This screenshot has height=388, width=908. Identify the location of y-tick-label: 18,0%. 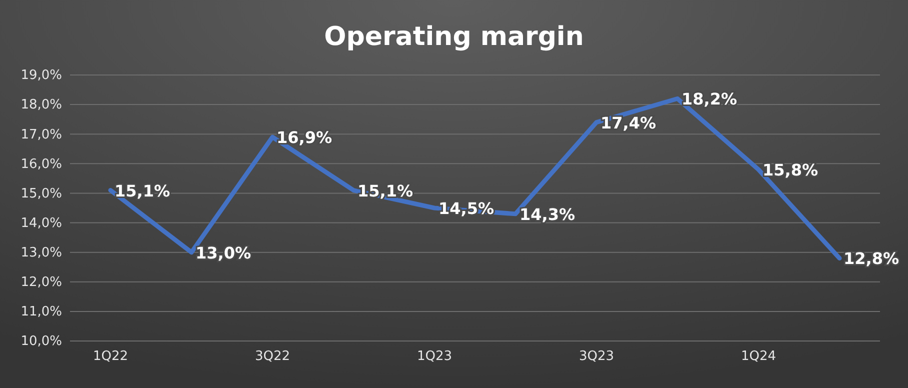
(41, 105).